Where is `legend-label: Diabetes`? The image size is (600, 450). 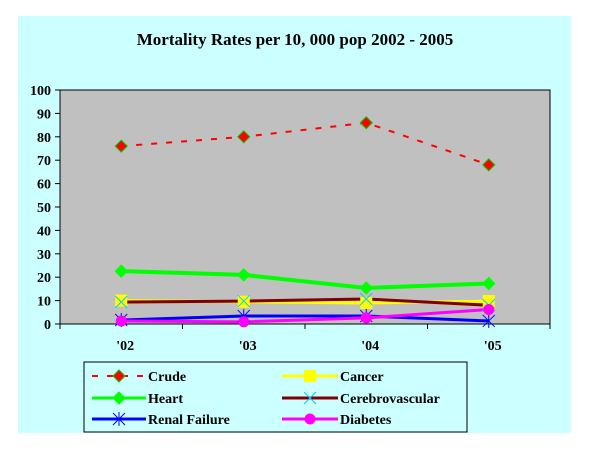 legend-label: Diabetes is located at coordinates (366, 420).